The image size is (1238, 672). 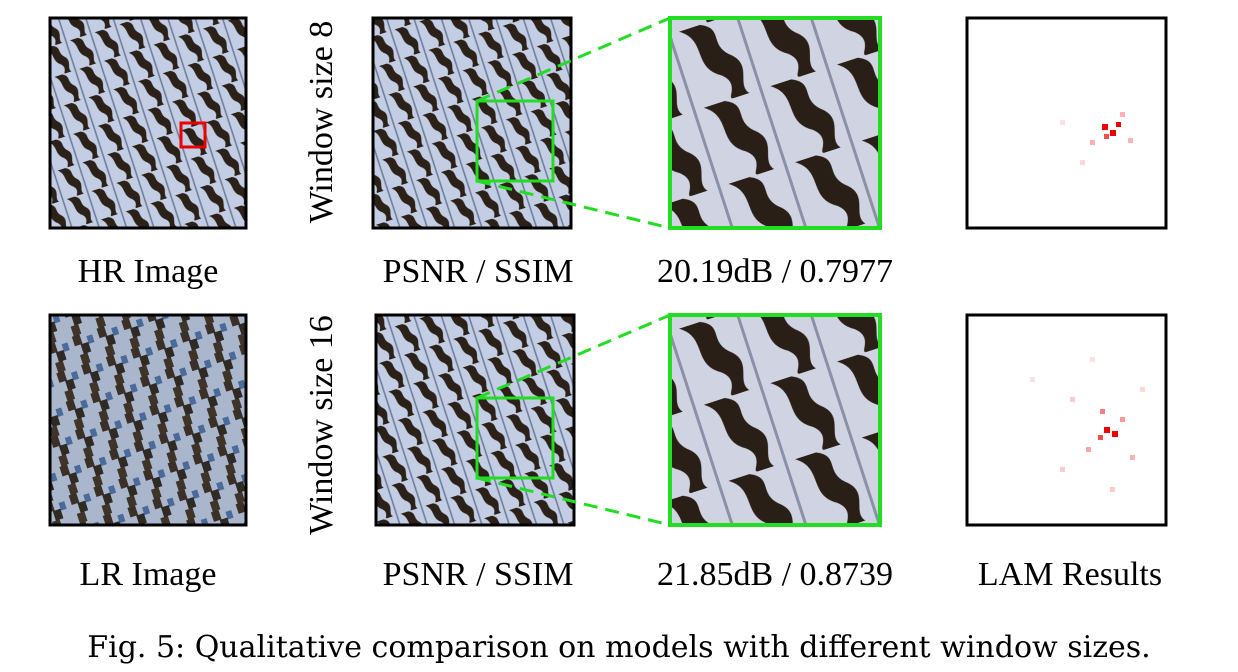 I want to click on lr-image, so click(x=148, y=420).